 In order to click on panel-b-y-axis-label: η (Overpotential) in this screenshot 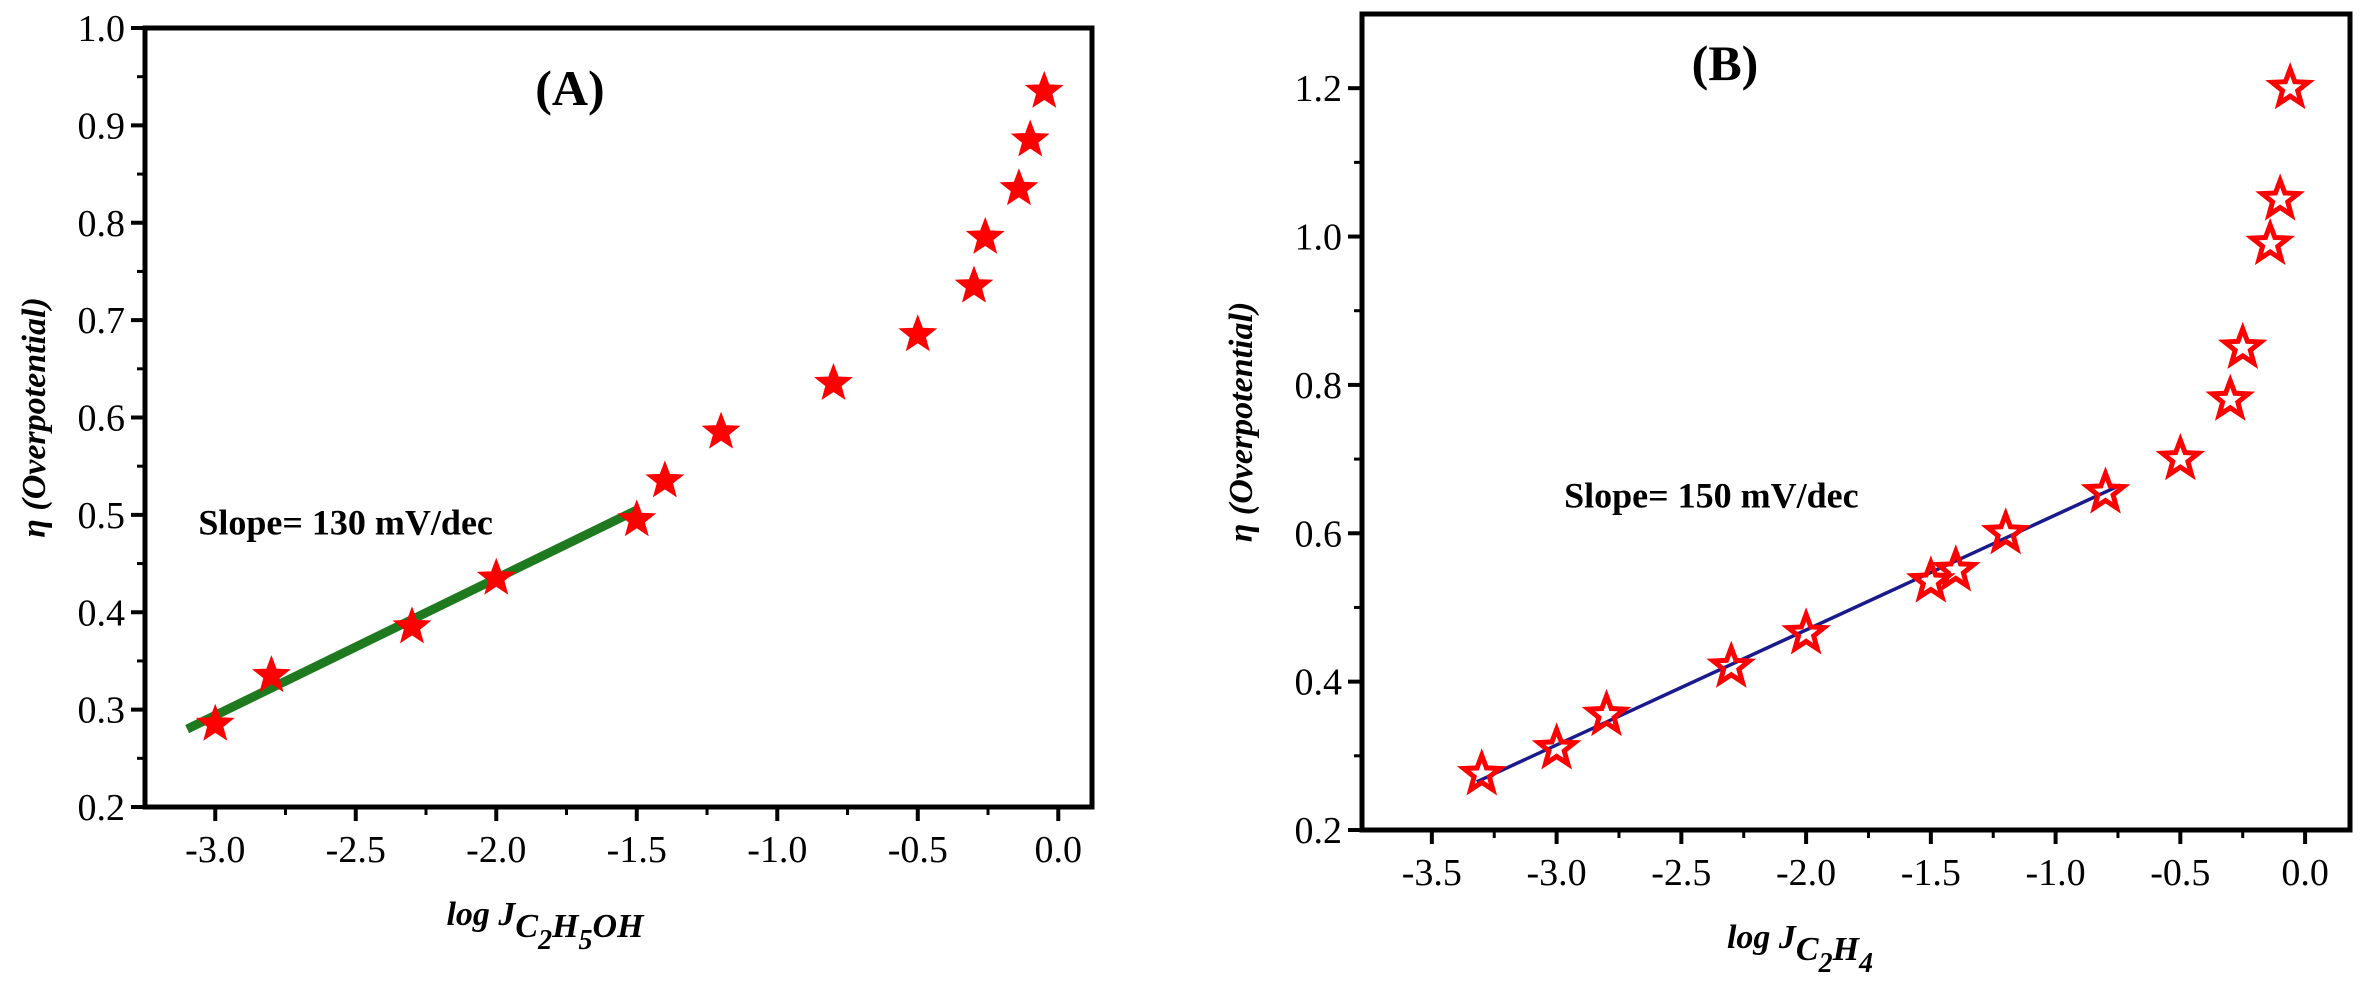, I will do `click(1241, 422)`.